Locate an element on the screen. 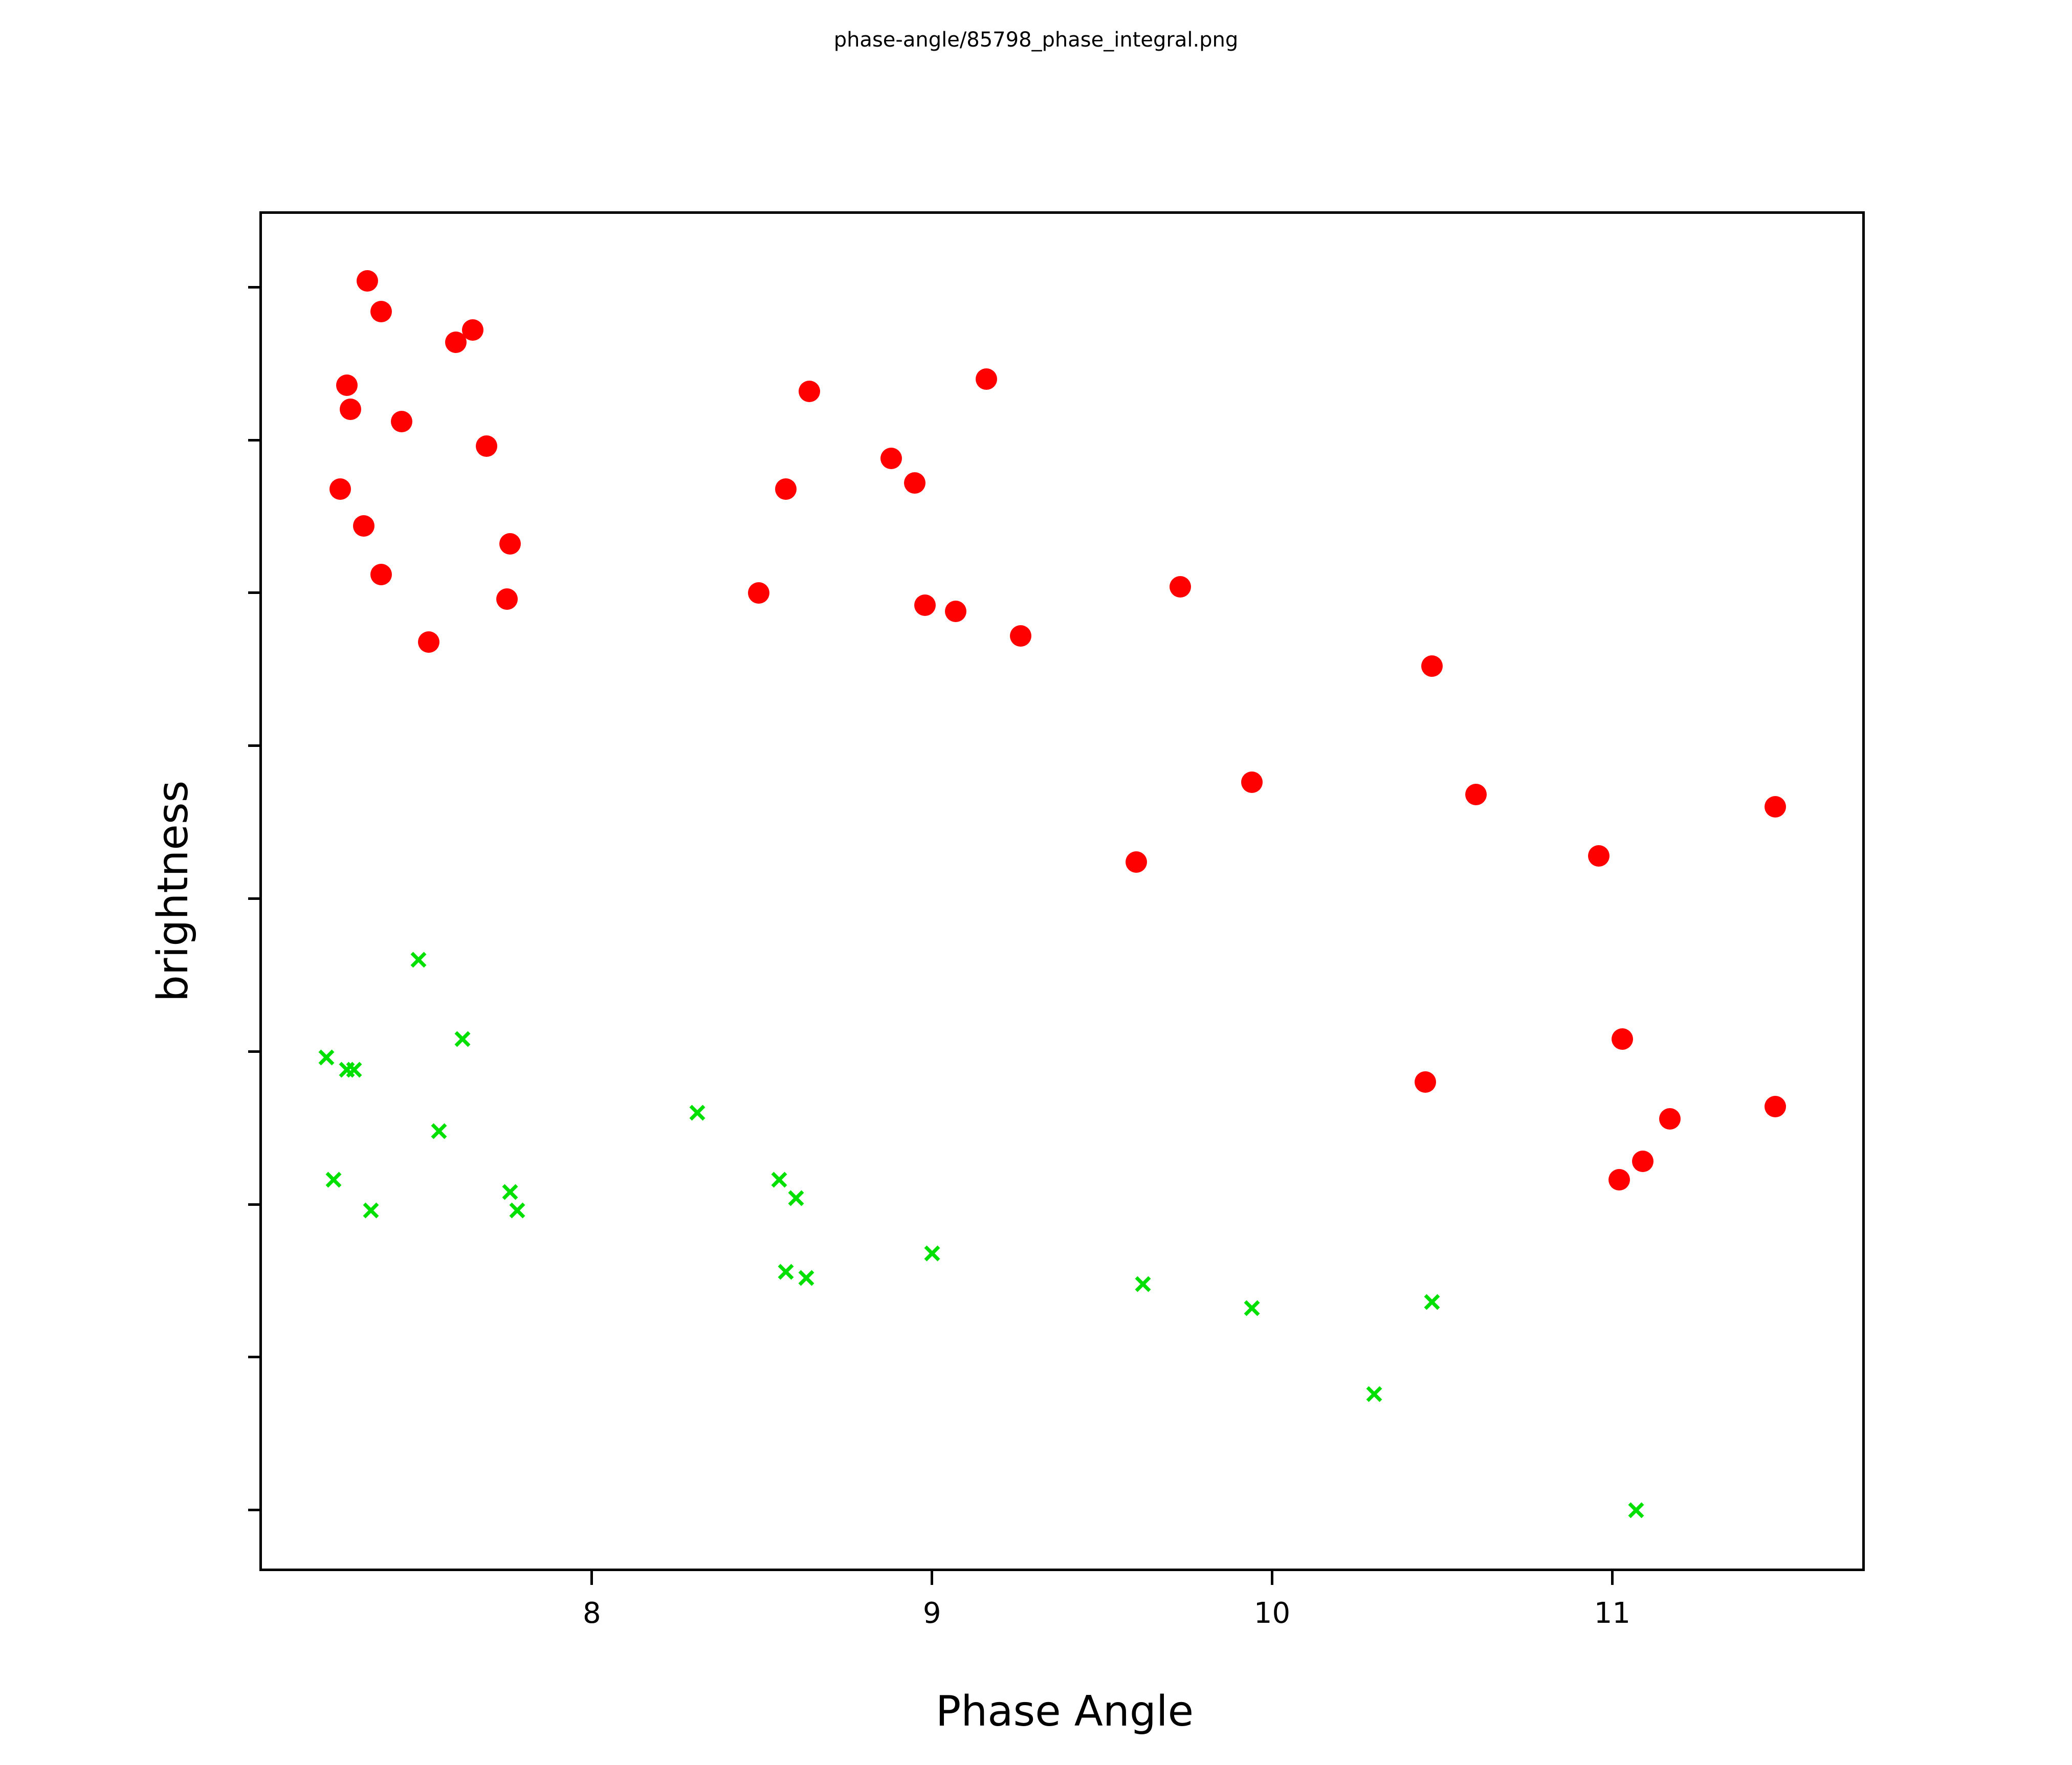 Image resolution: width=2072 pixels, height=1765 pixels. figure-title: phase-angle/85798_phase_integral.png is located at coordinates (1036, 40).